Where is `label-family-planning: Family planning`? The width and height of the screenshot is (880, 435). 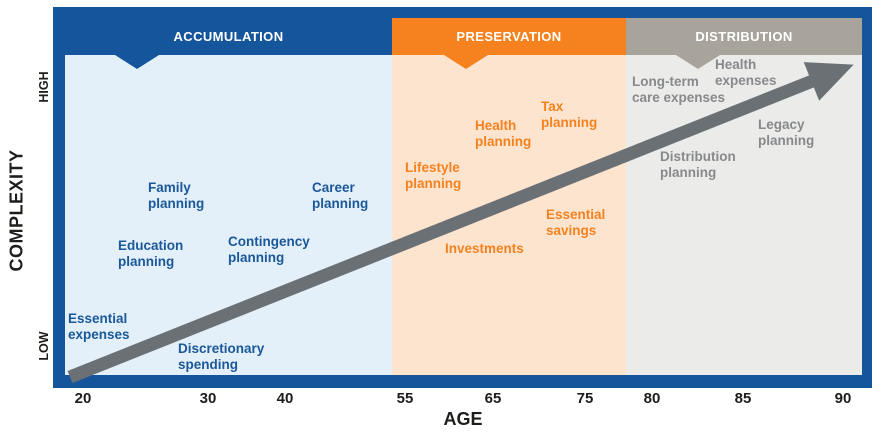 label-family-planning: Family planning is located at coordinates (176, 196).